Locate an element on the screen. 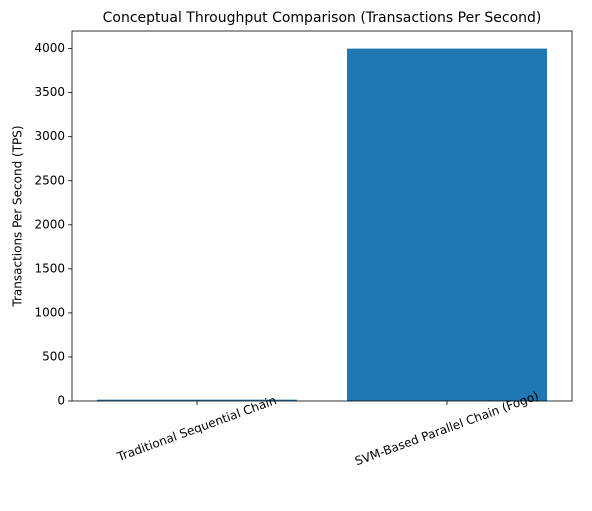 The height and width of the screenshot is (511, 592). y-tick-label: 2500 is located at coordinates (49, 180).